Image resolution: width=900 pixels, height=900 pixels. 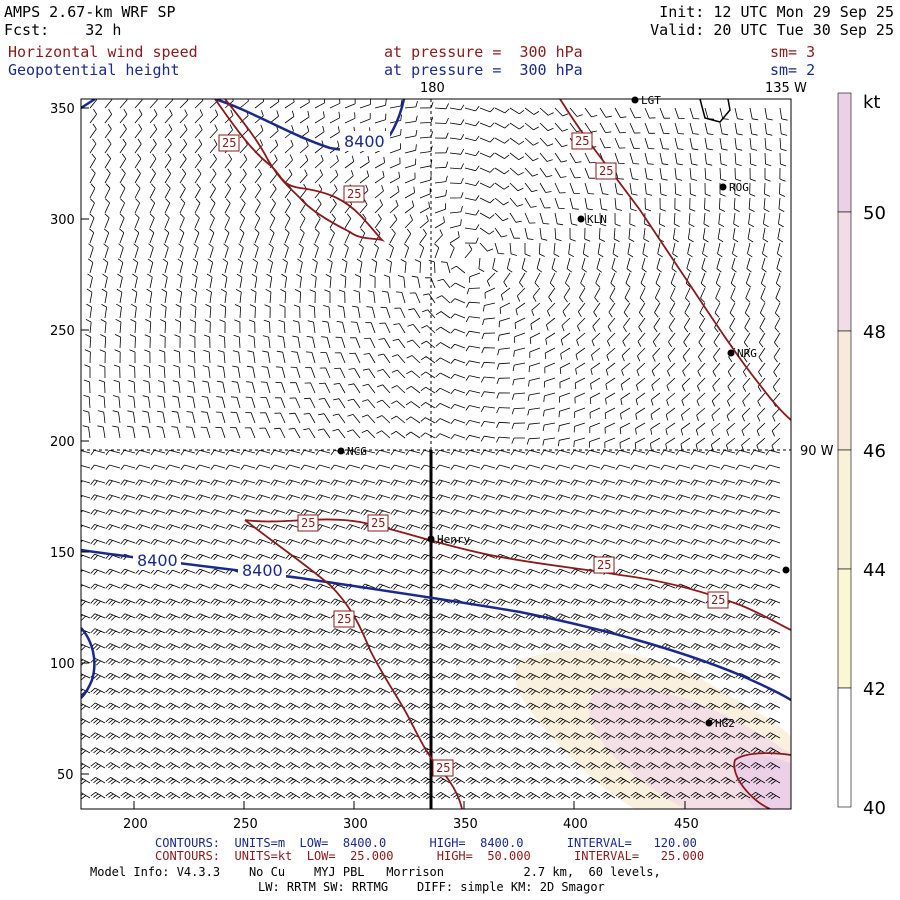 I want to click on speed-contour-se, so click(x=762, y=780).